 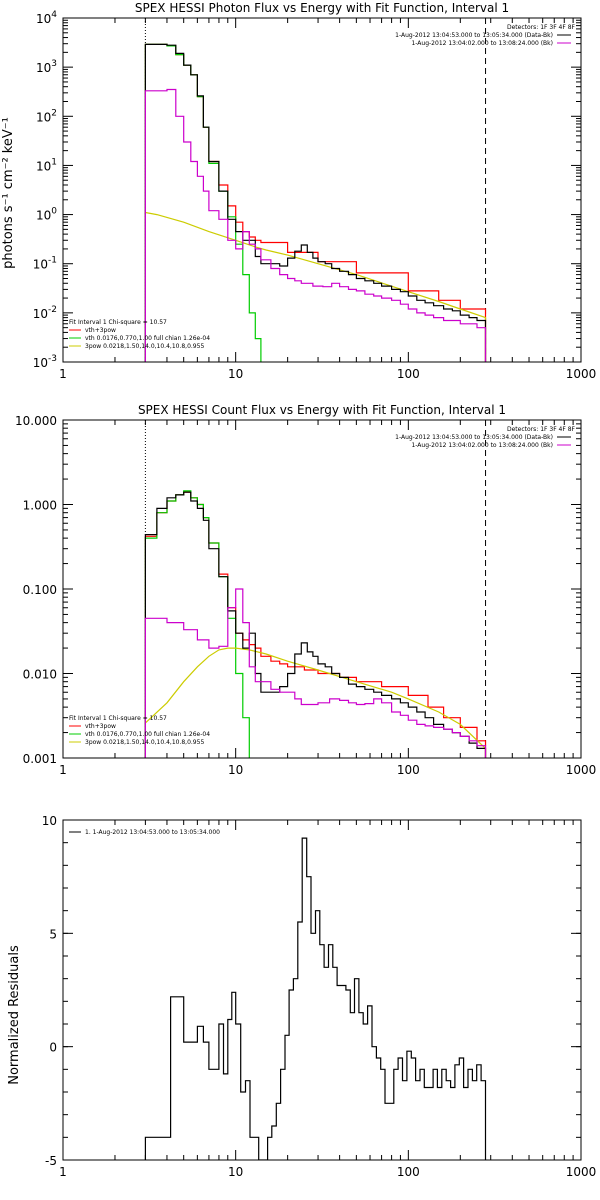 I want to click on count-flux-legend-bottom-left-entry-label: vth+3pow, so click(x=100, y=726).